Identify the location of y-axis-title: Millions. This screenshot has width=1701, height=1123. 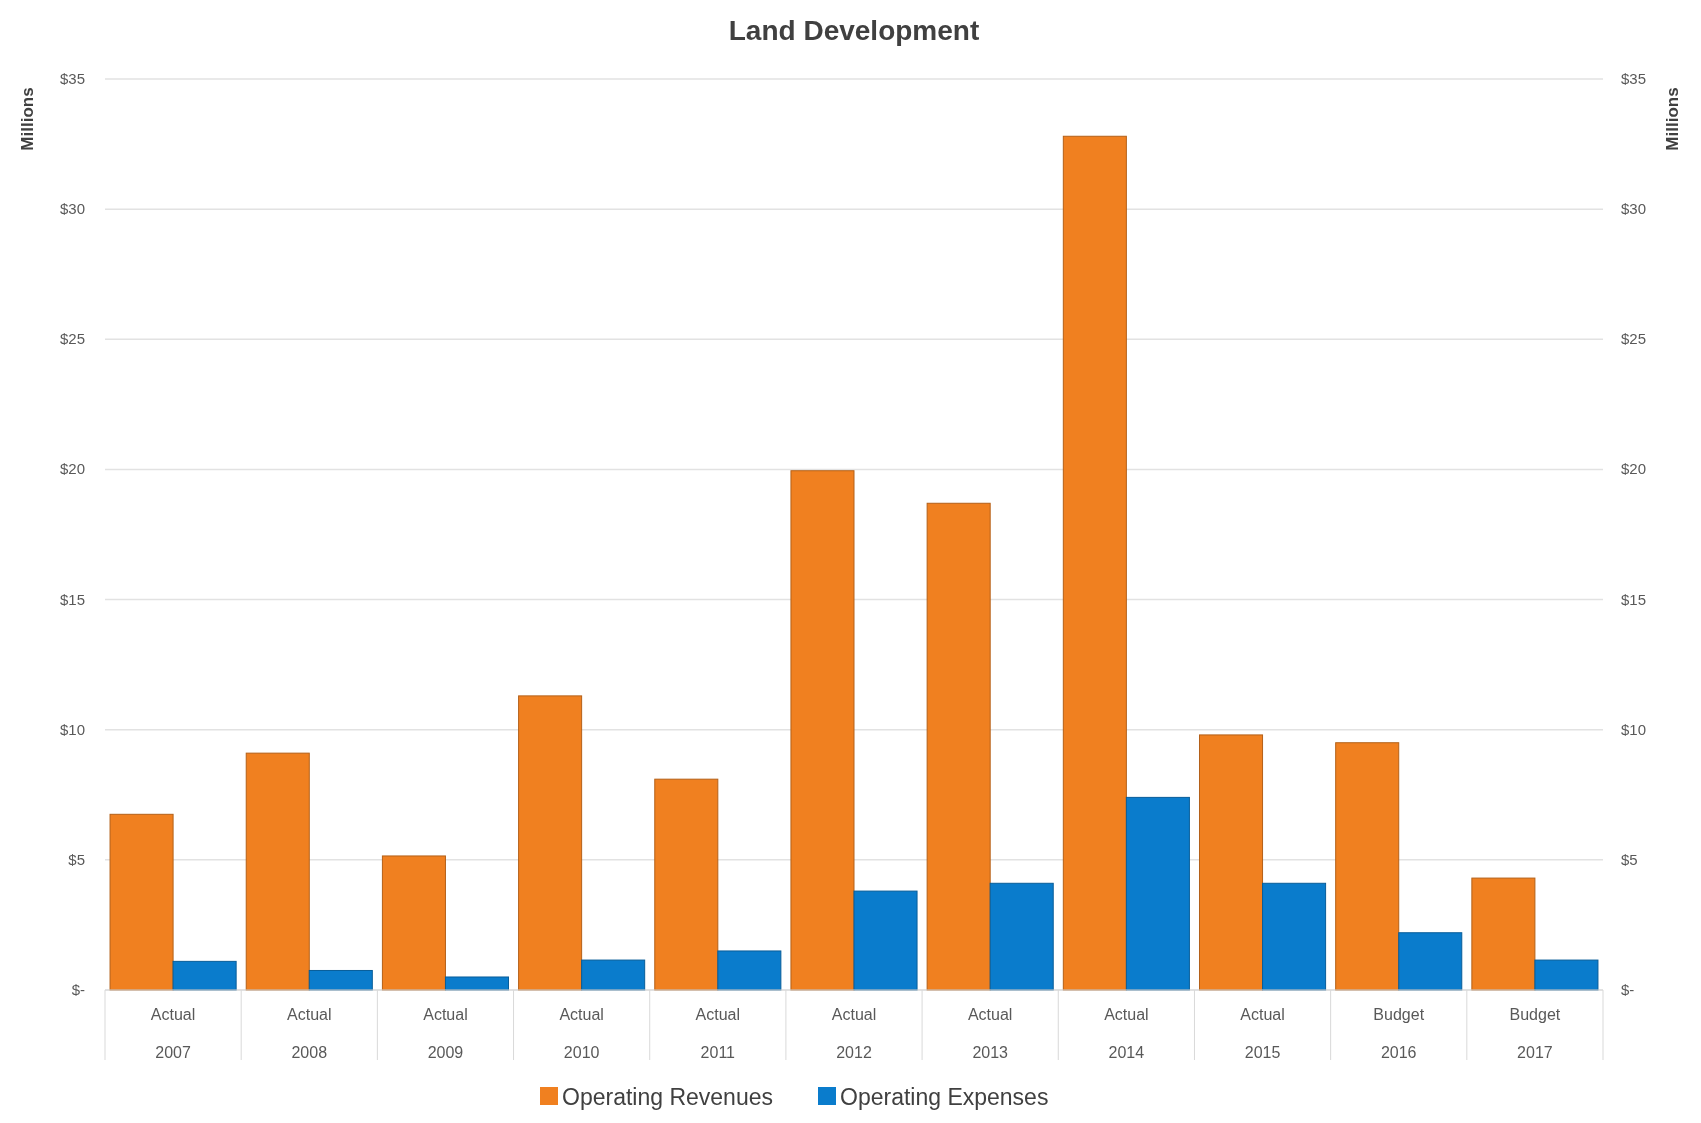
(27, 119).